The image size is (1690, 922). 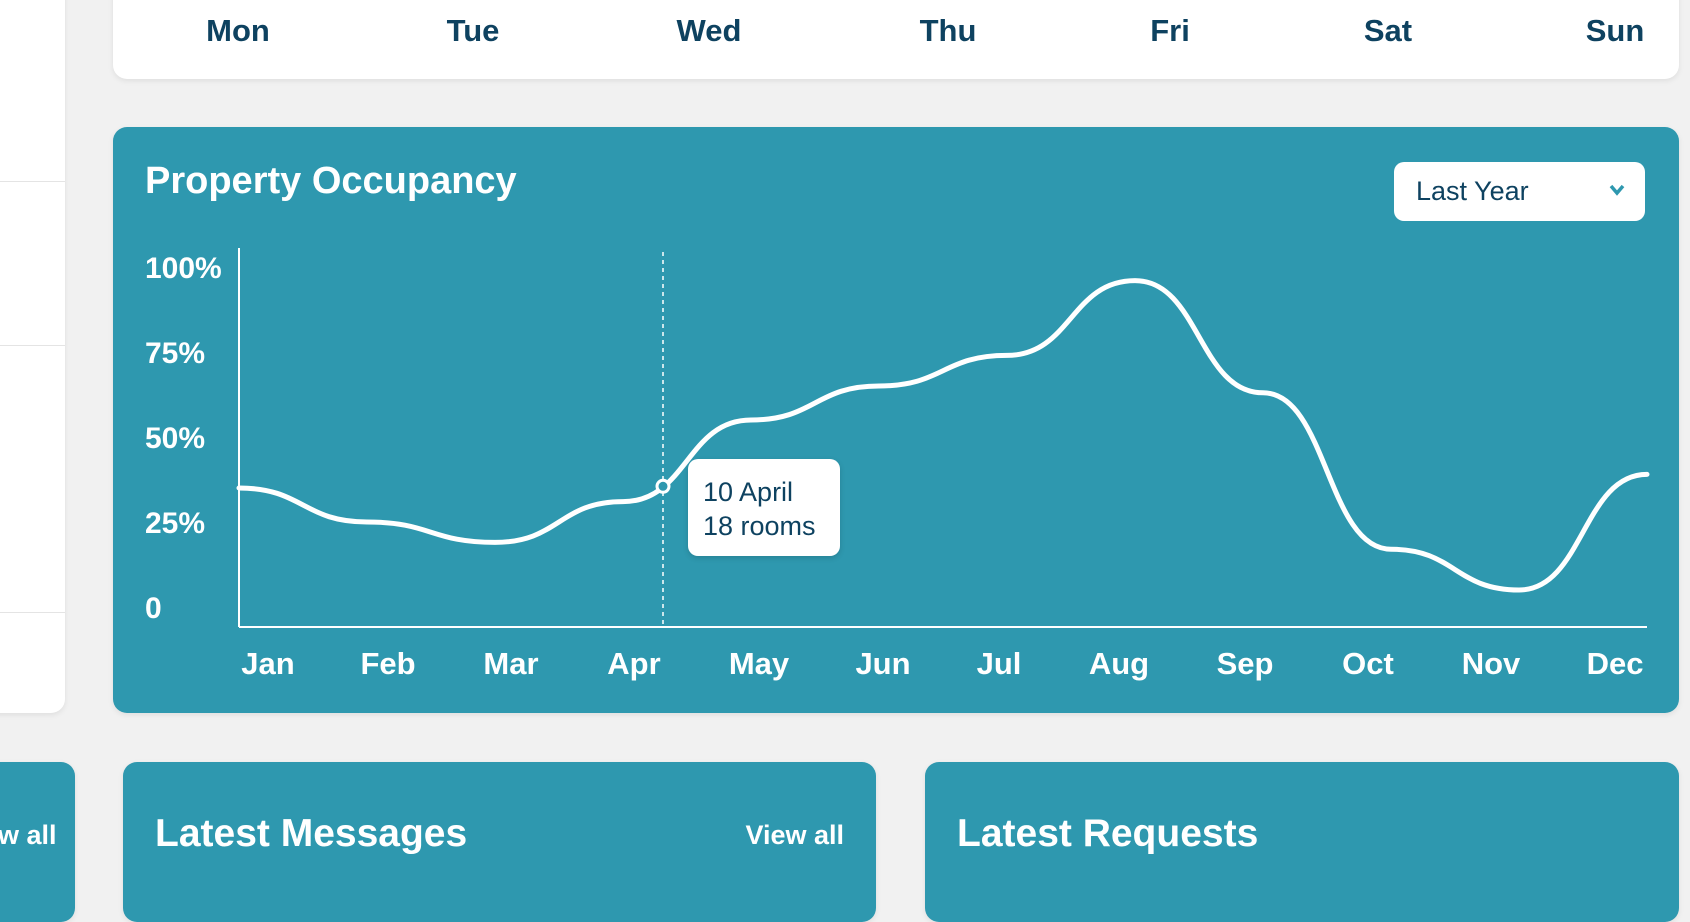 What do you see at coordinates (238, 30) in the screenshot?
I see `day-mon: Mon` at bounding box center [238, 30].